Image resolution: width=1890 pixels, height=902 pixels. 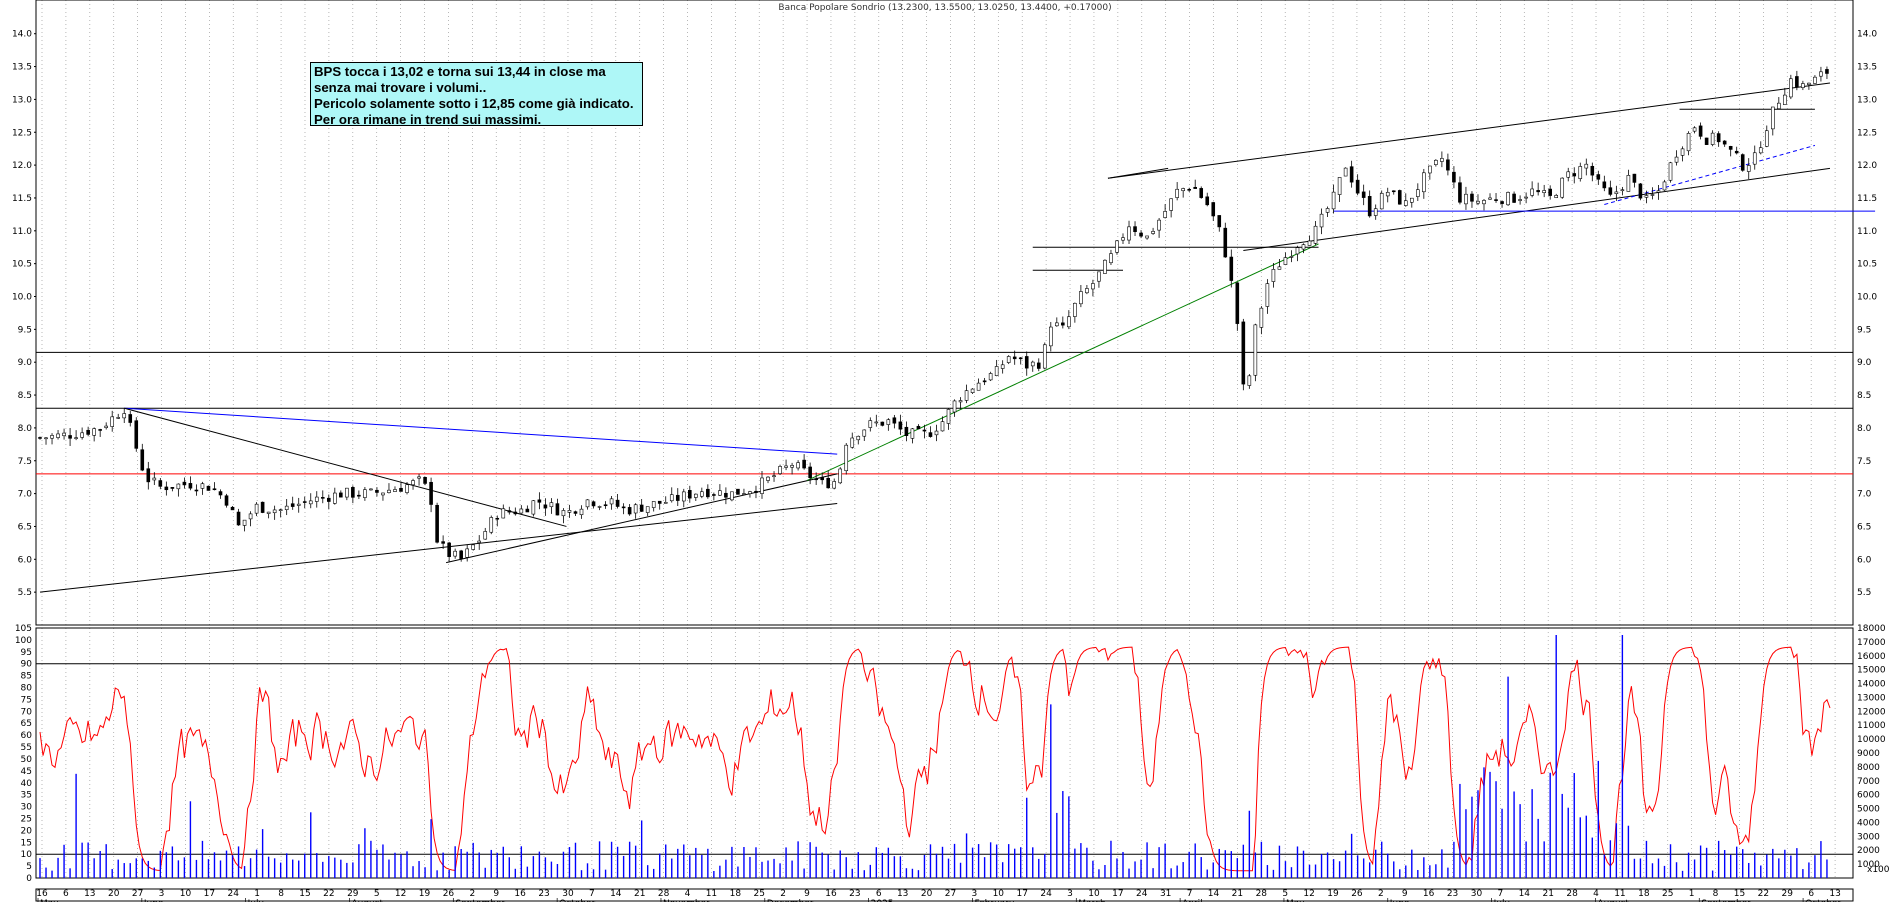 I want to click on oscillator-tick-label: 35, so click(x=26, y=796).